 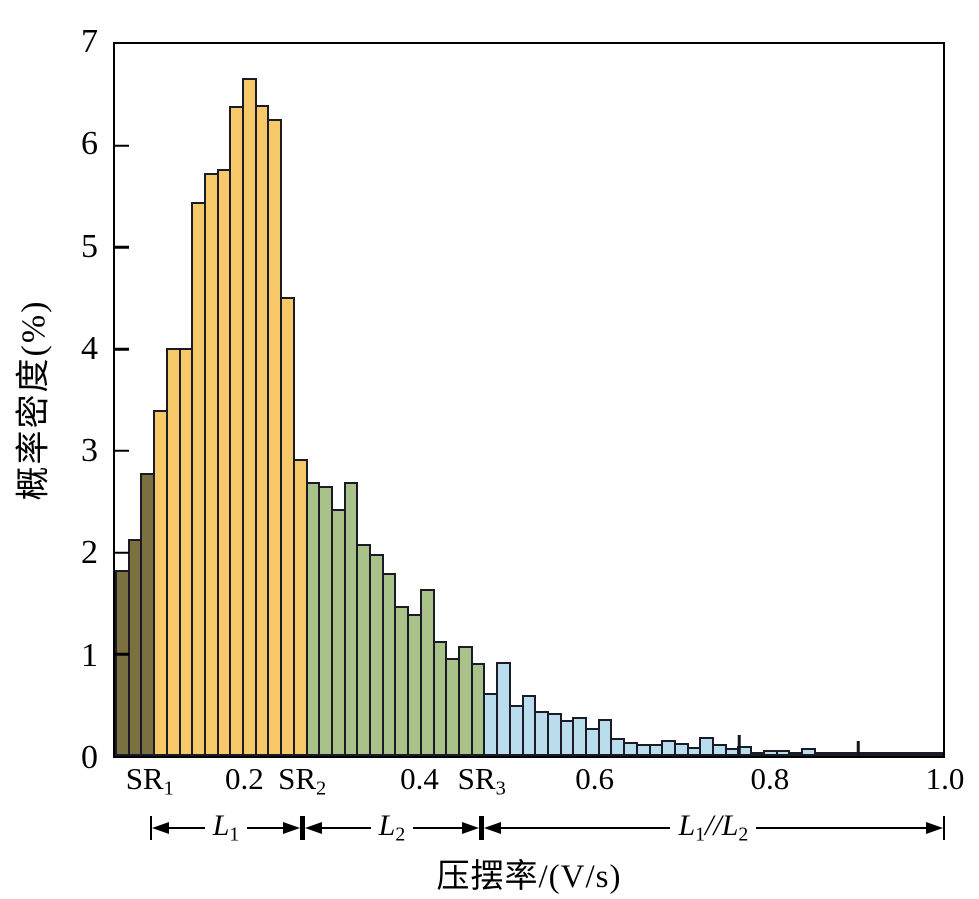 I want to click on region-arrow-segment: L1//L2, so click(x=713, y=828).